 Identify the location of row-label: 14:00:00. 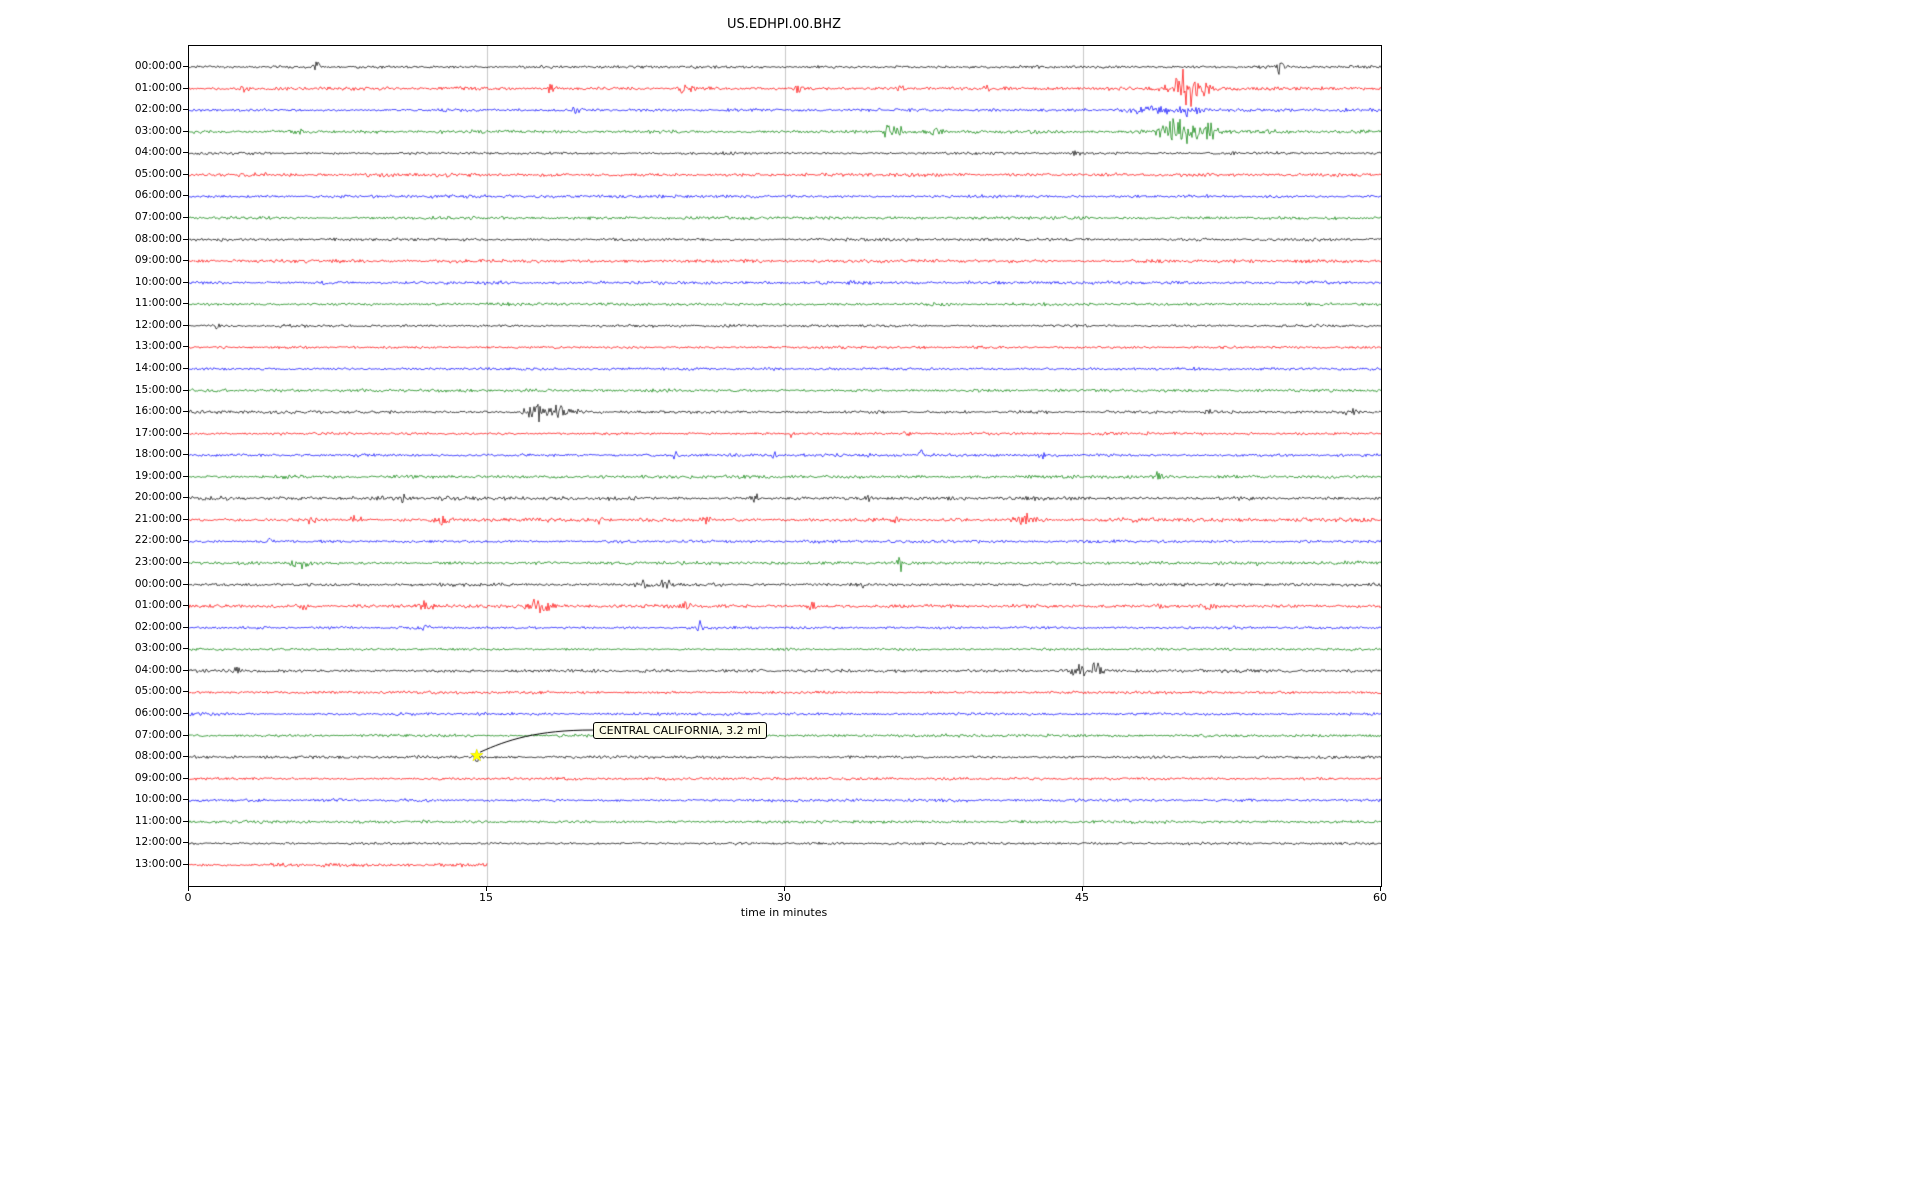
(158, 367).